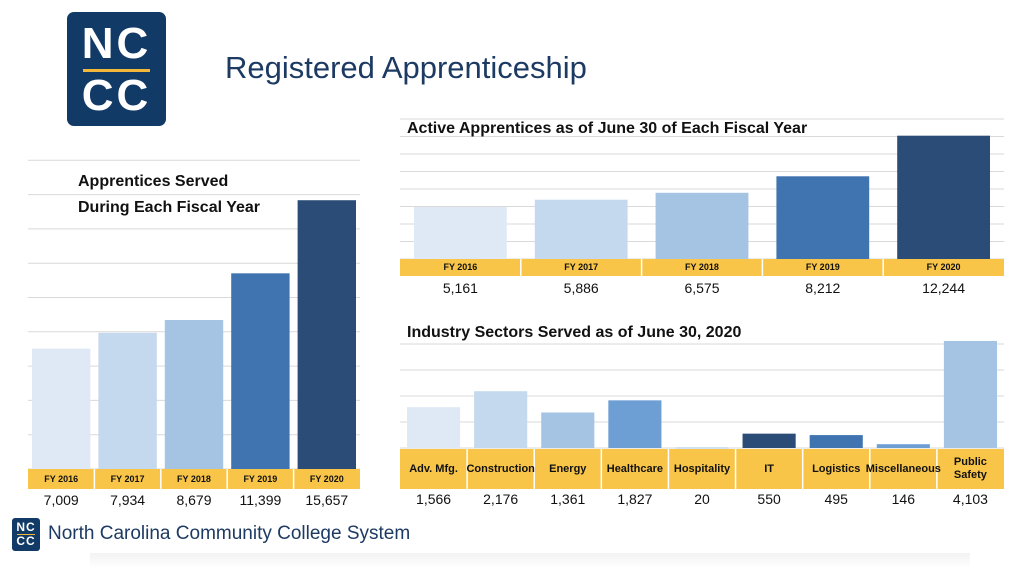 Image resolution: width=1024 pixels, height=568 pixels. I want to click on value-label: 7,934, so click(128, 500).